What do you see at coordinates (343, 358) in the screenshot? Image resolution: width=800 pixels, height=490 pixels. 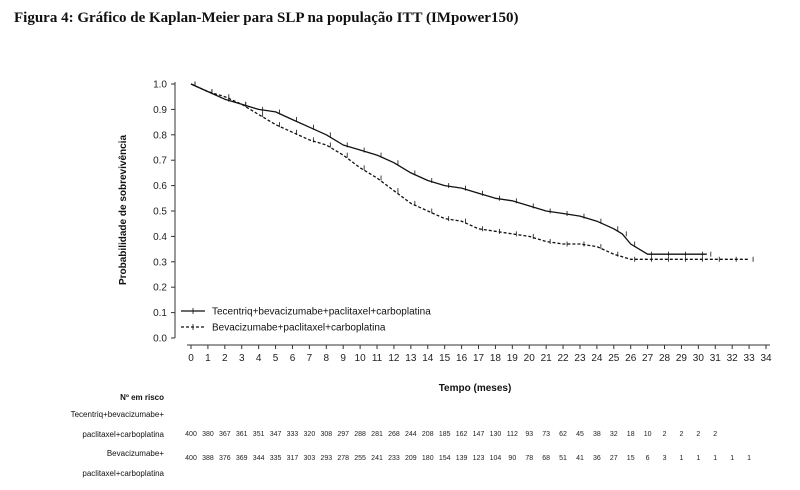 I see `x-tick-label: 9` at bounding box center [343, 358].